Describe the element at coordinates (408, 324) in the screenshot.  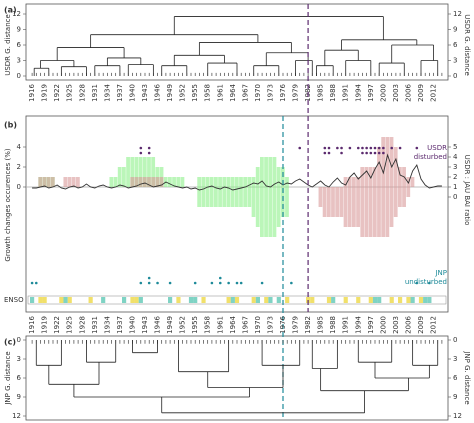
I see `x-tick-label: 2006` at that location.